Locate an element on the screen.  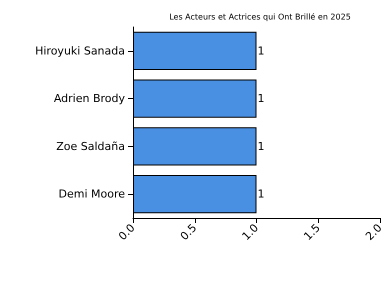
y-tick-label: Hiroyuki Sanada is located at coordinates (80, 51).